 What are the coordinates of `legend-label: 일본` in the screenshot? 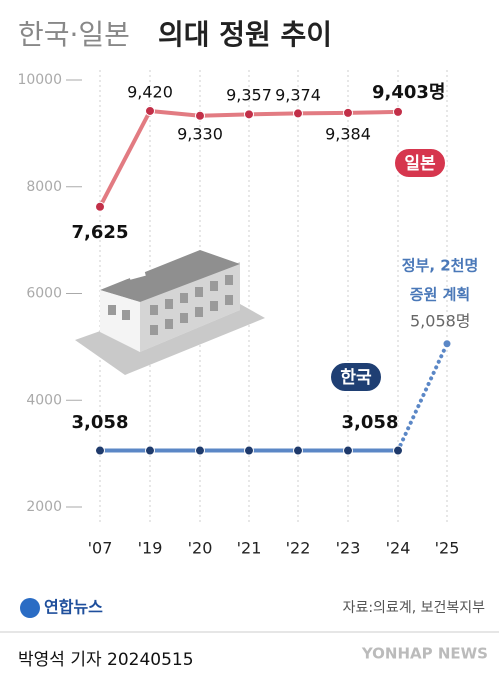 It's located at (420, 164).